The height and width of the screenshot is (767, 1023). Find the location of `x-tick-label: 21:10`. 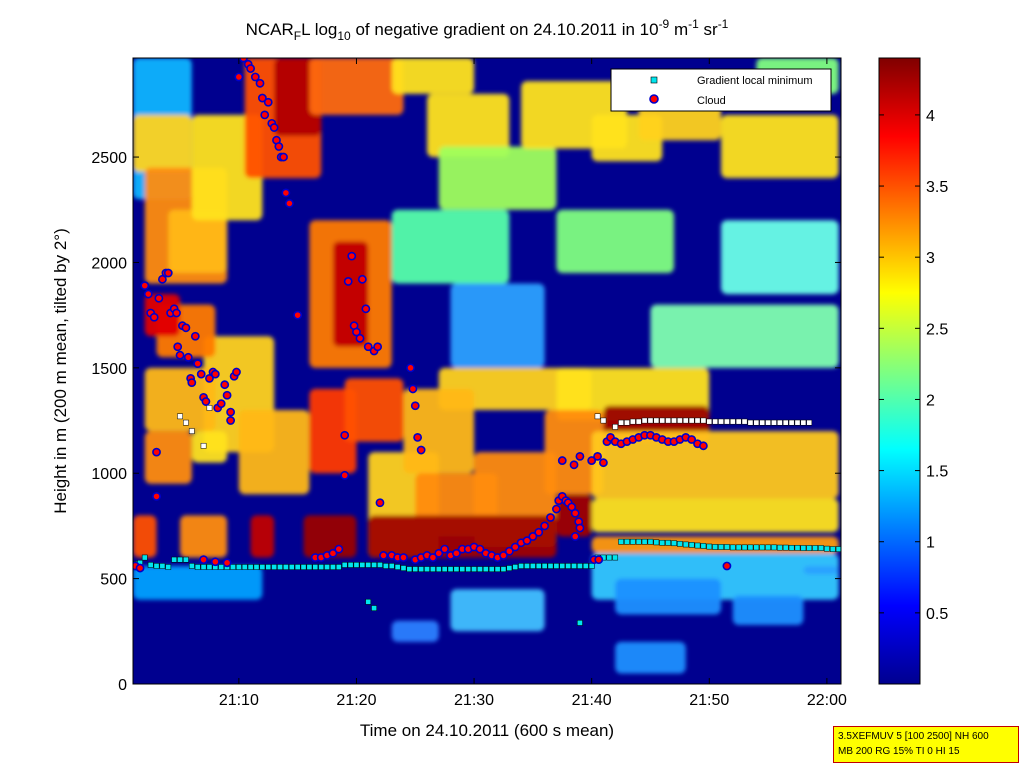

x-tick-label: 21:10 is located at coordinates (239, 700).